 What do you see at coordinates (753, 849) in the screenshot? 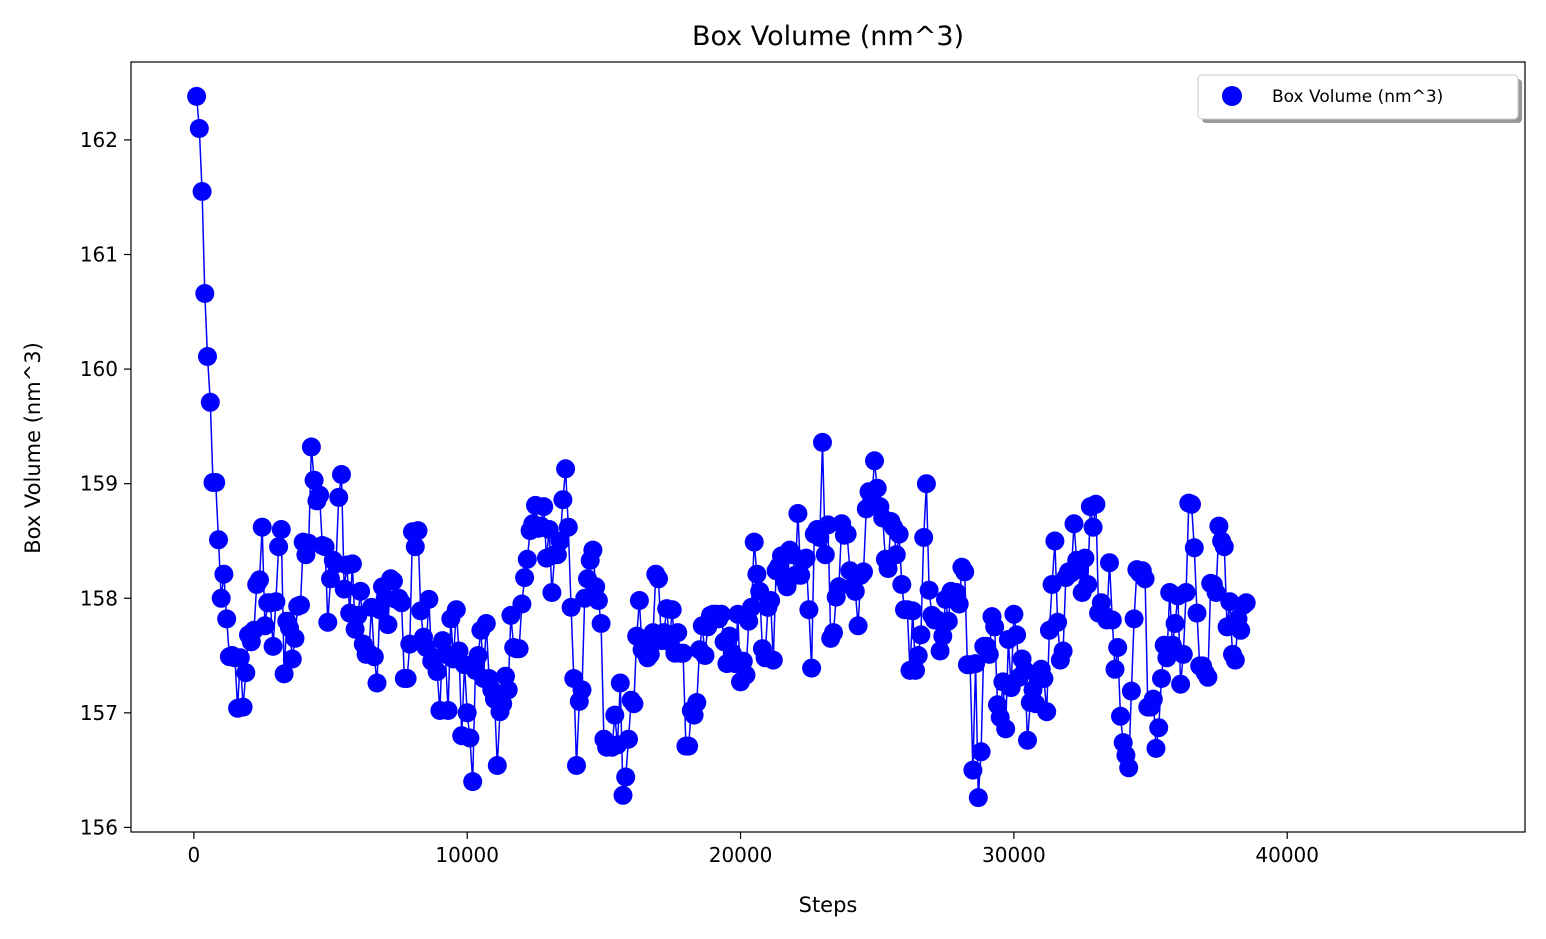
I see `x-ticks: 0 10000 20000 30000 40000` at bounding box center [753, 849].